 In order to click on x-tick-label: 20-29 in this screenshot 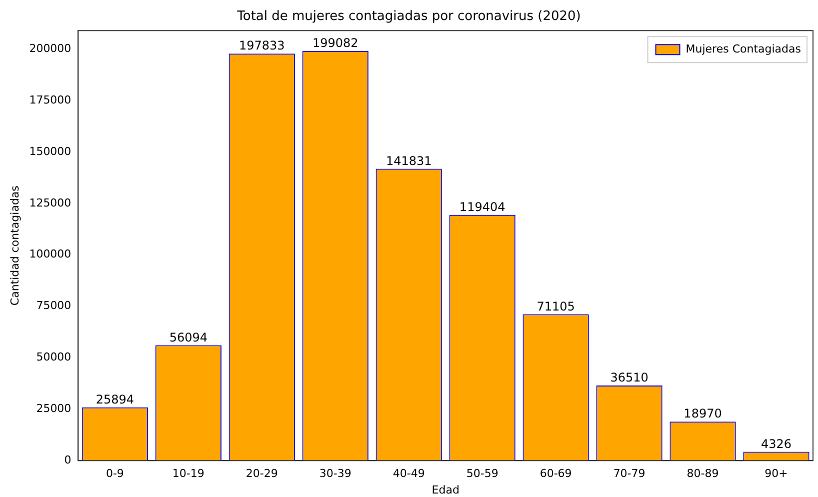, I will do `click(262, 473)`.